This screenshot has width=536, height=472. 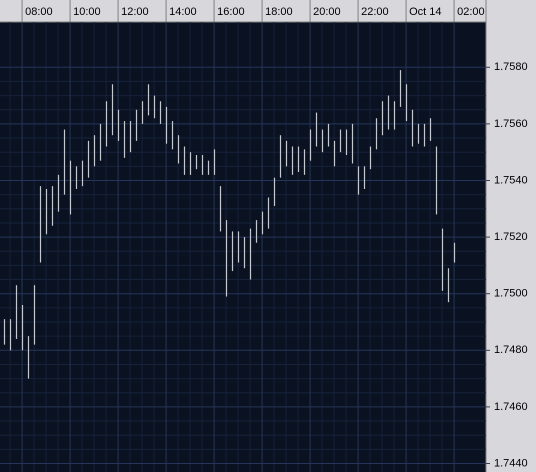 What do you see at coordinates (511, 237) in the screenshot?
I see `y-tick-label: 1.7520` at bounding box center [511, 237].